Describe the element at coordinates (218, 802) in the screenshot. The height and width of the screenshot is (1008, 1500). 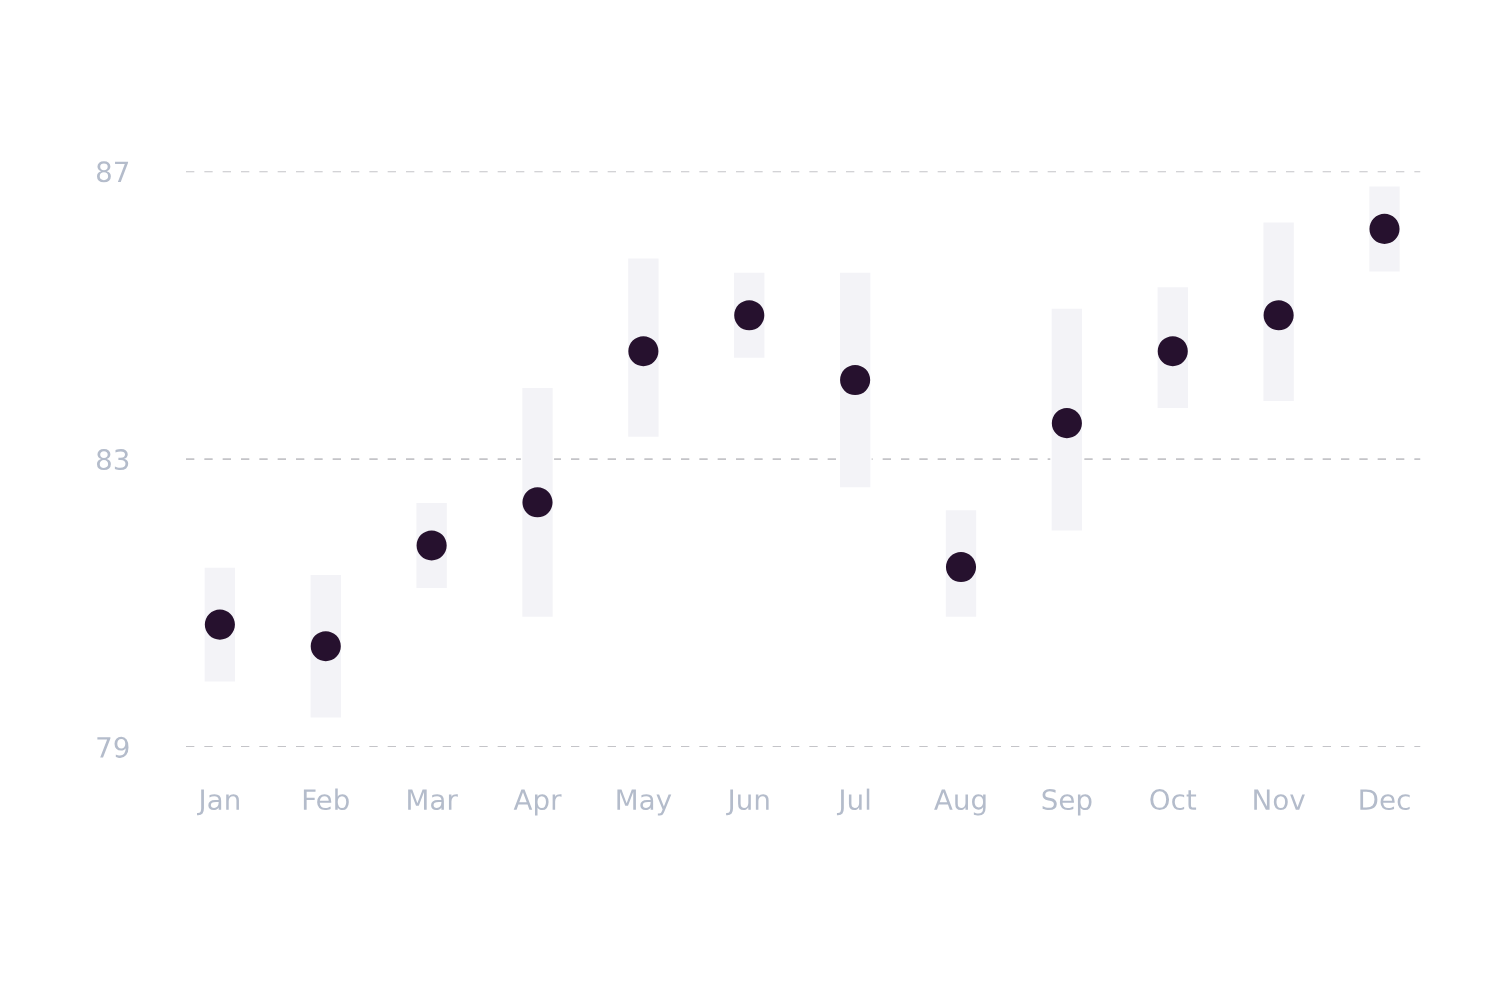
I see `x-tick-label: Jan` at that location.